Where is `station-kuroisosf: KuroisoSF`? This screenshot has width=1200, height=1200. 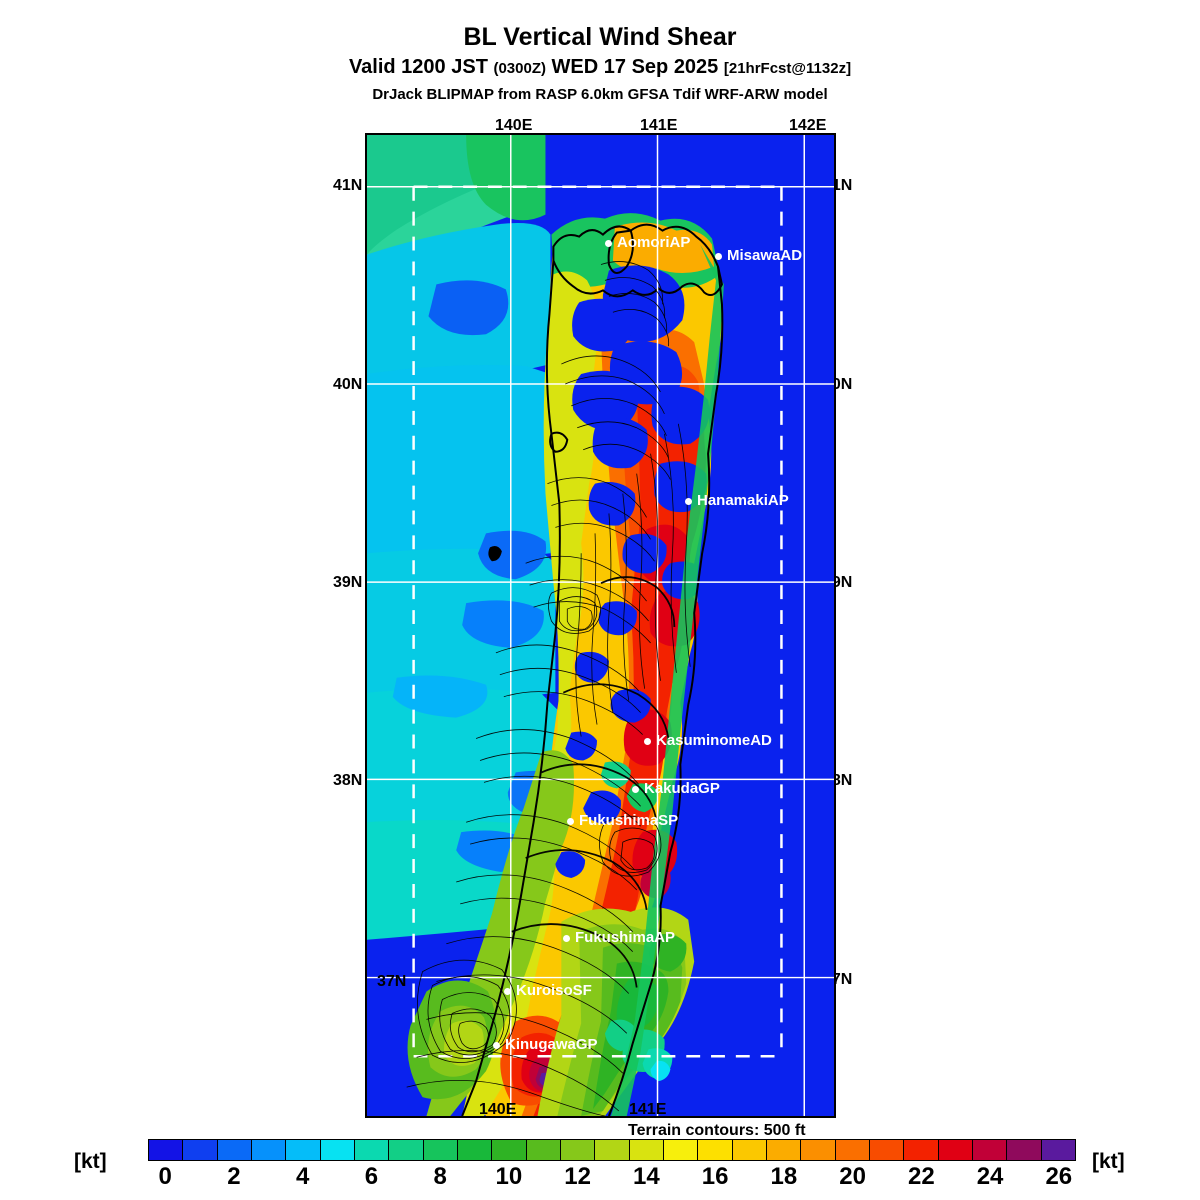
station-kuroisosf: KuroisoSF is located at coordinates (548, 990).